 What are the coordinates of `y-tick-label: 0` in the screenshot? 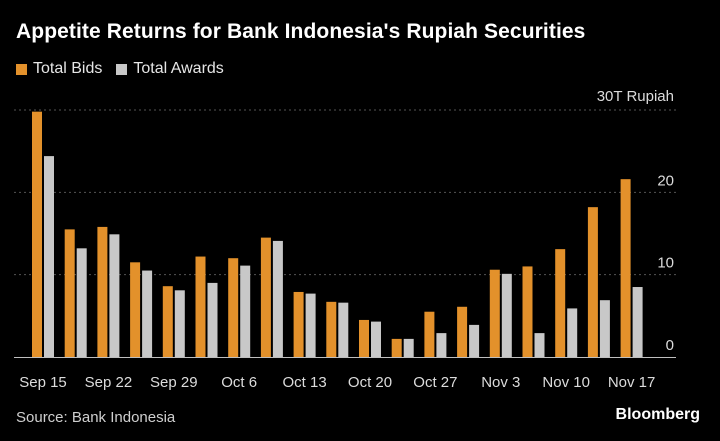 It's located at (670, 345).